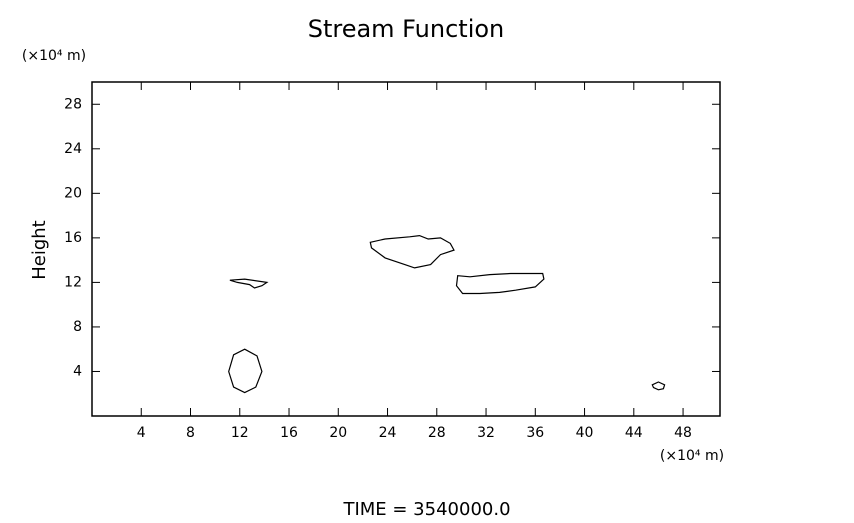 The height and width of the screenshot is (523, 854). I want to click on y-axis-label: Height, so click(39, 250).